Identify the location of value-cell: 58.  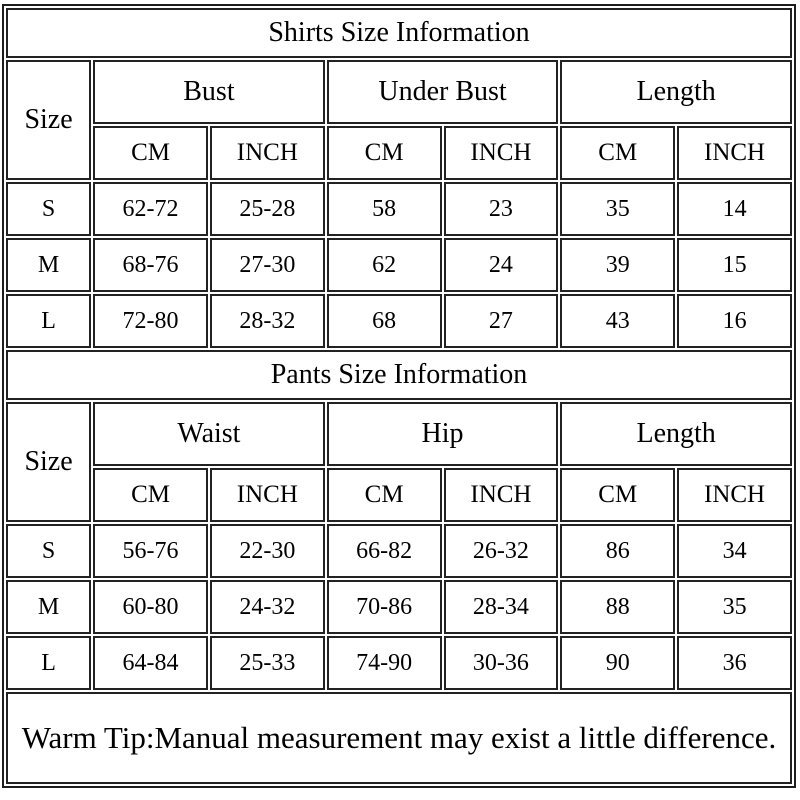
(384, 209).